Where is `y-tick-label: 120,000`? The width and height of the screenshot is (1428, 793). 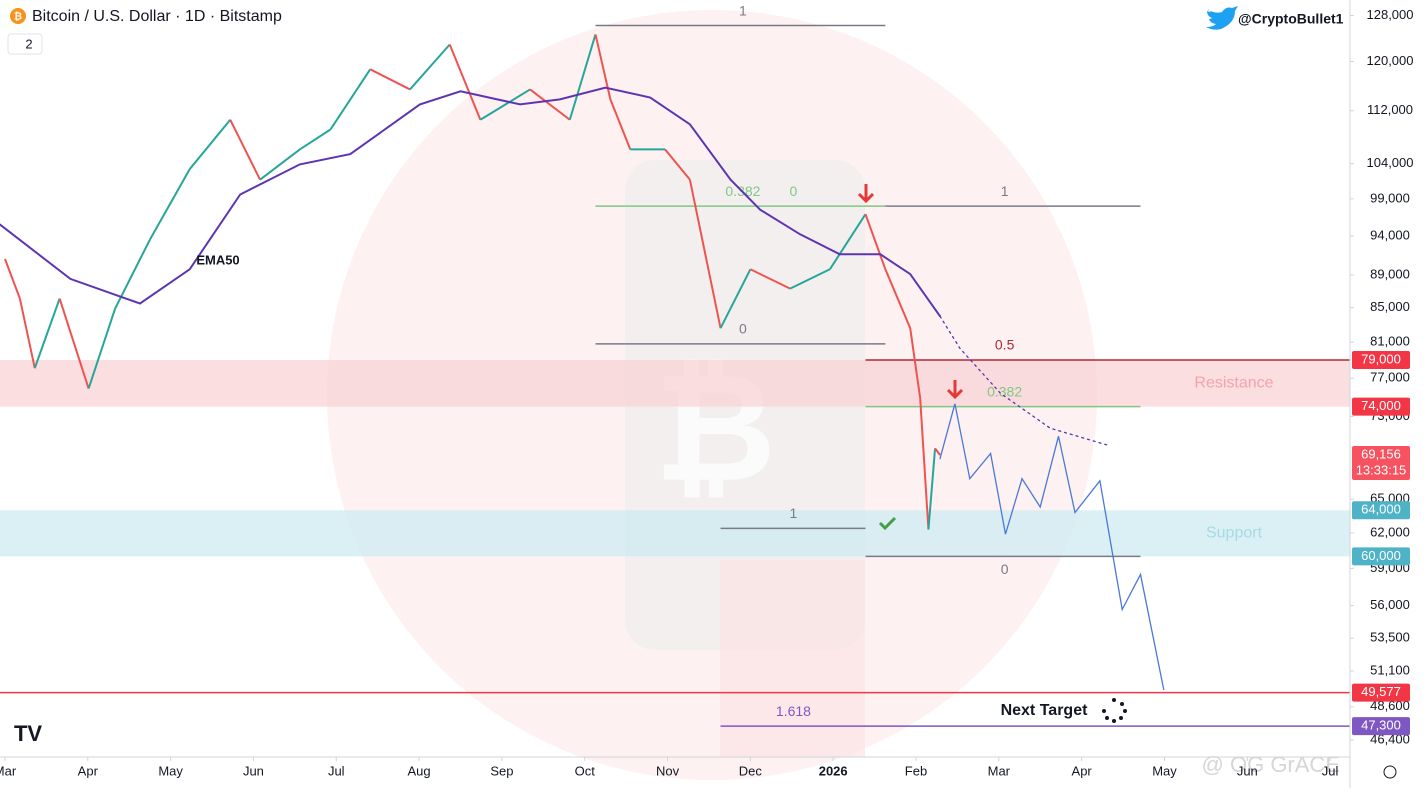
y-tick-label: 120,000 is located at coordinates (1390, 60).